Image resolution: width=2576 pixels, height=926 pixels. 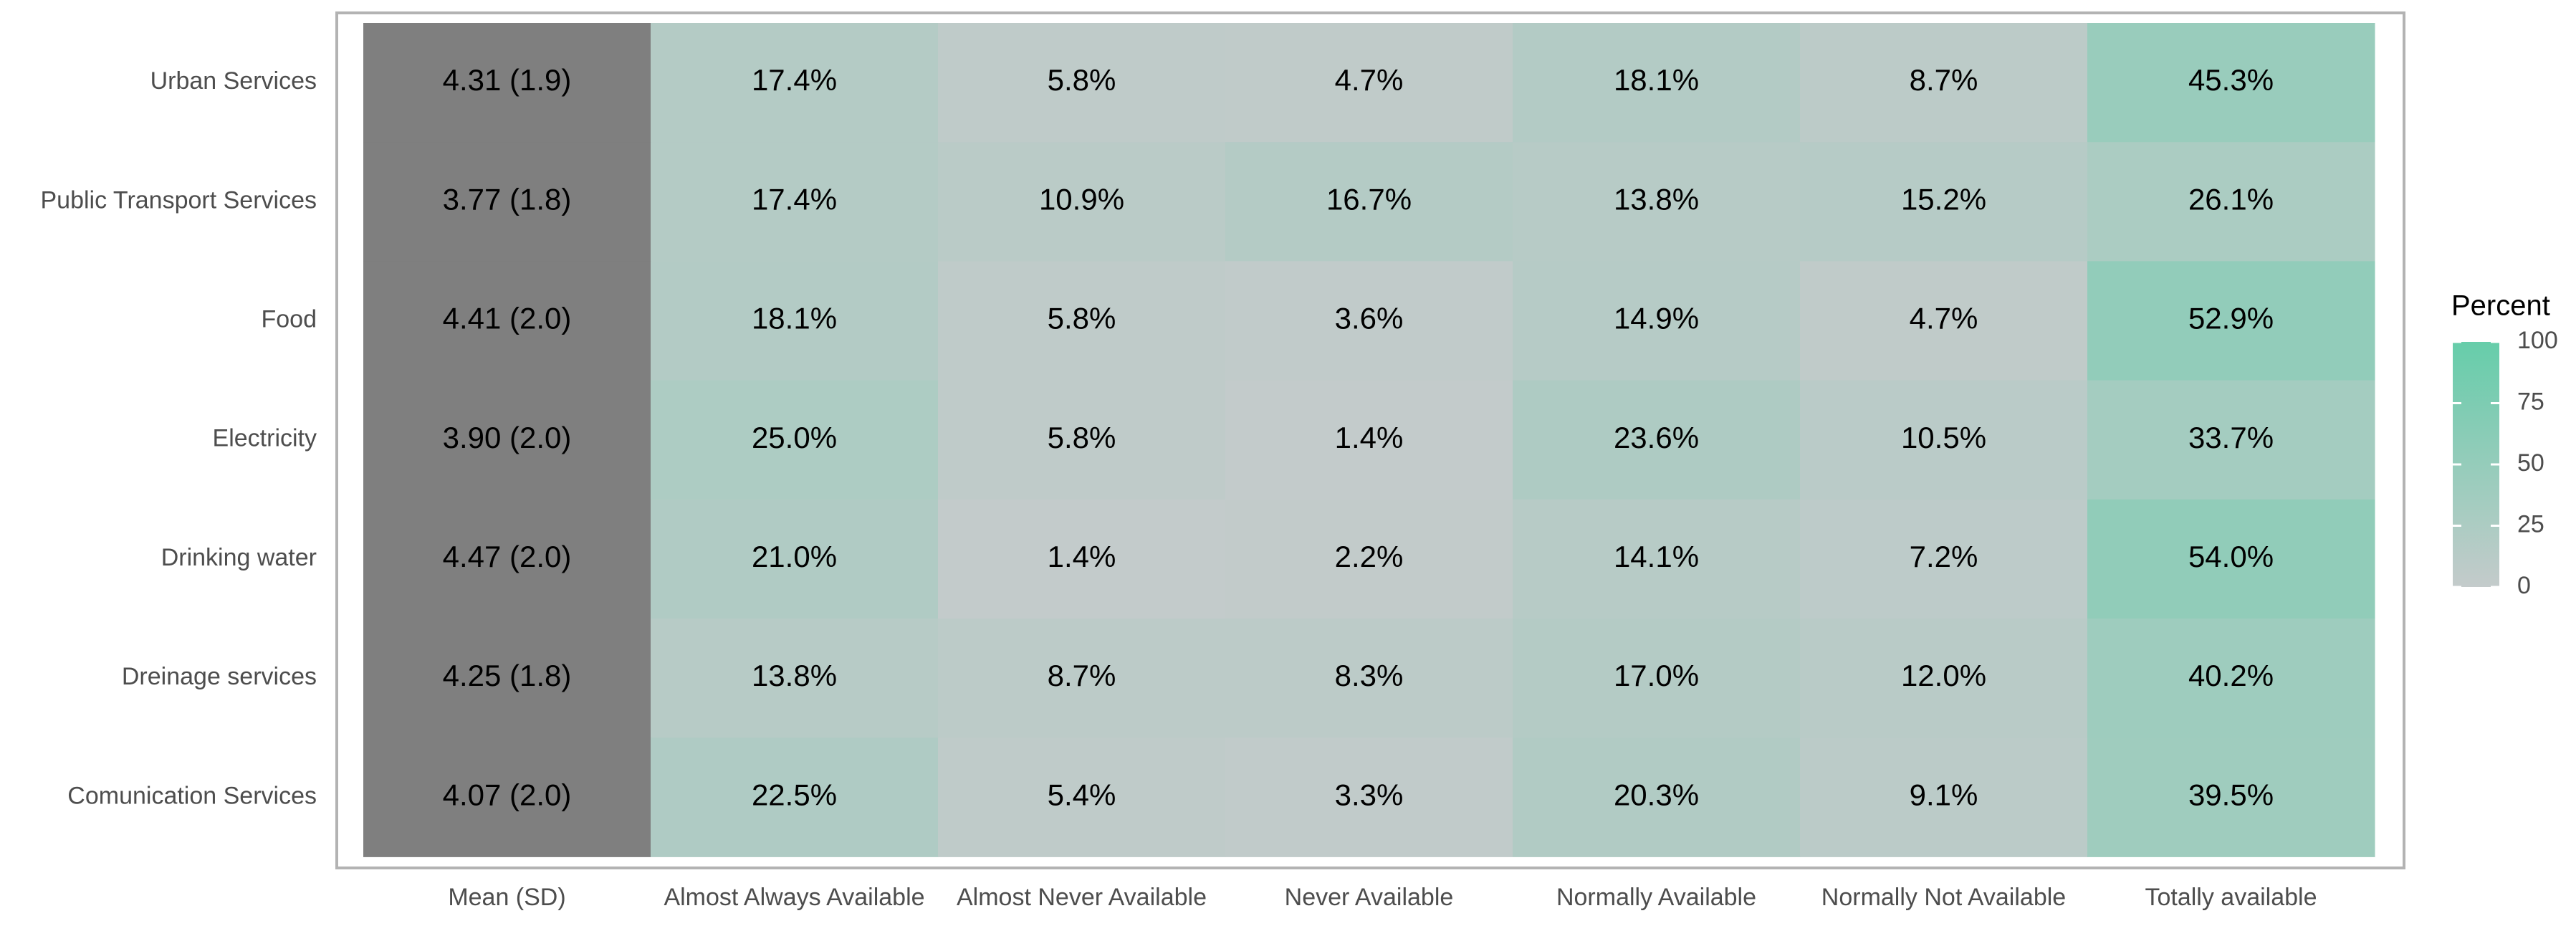 What do you see at coordinates (2524, 585) in the screenshot?
I see `colorbar-tick-label: 0` at bounding box center [2524, 585].